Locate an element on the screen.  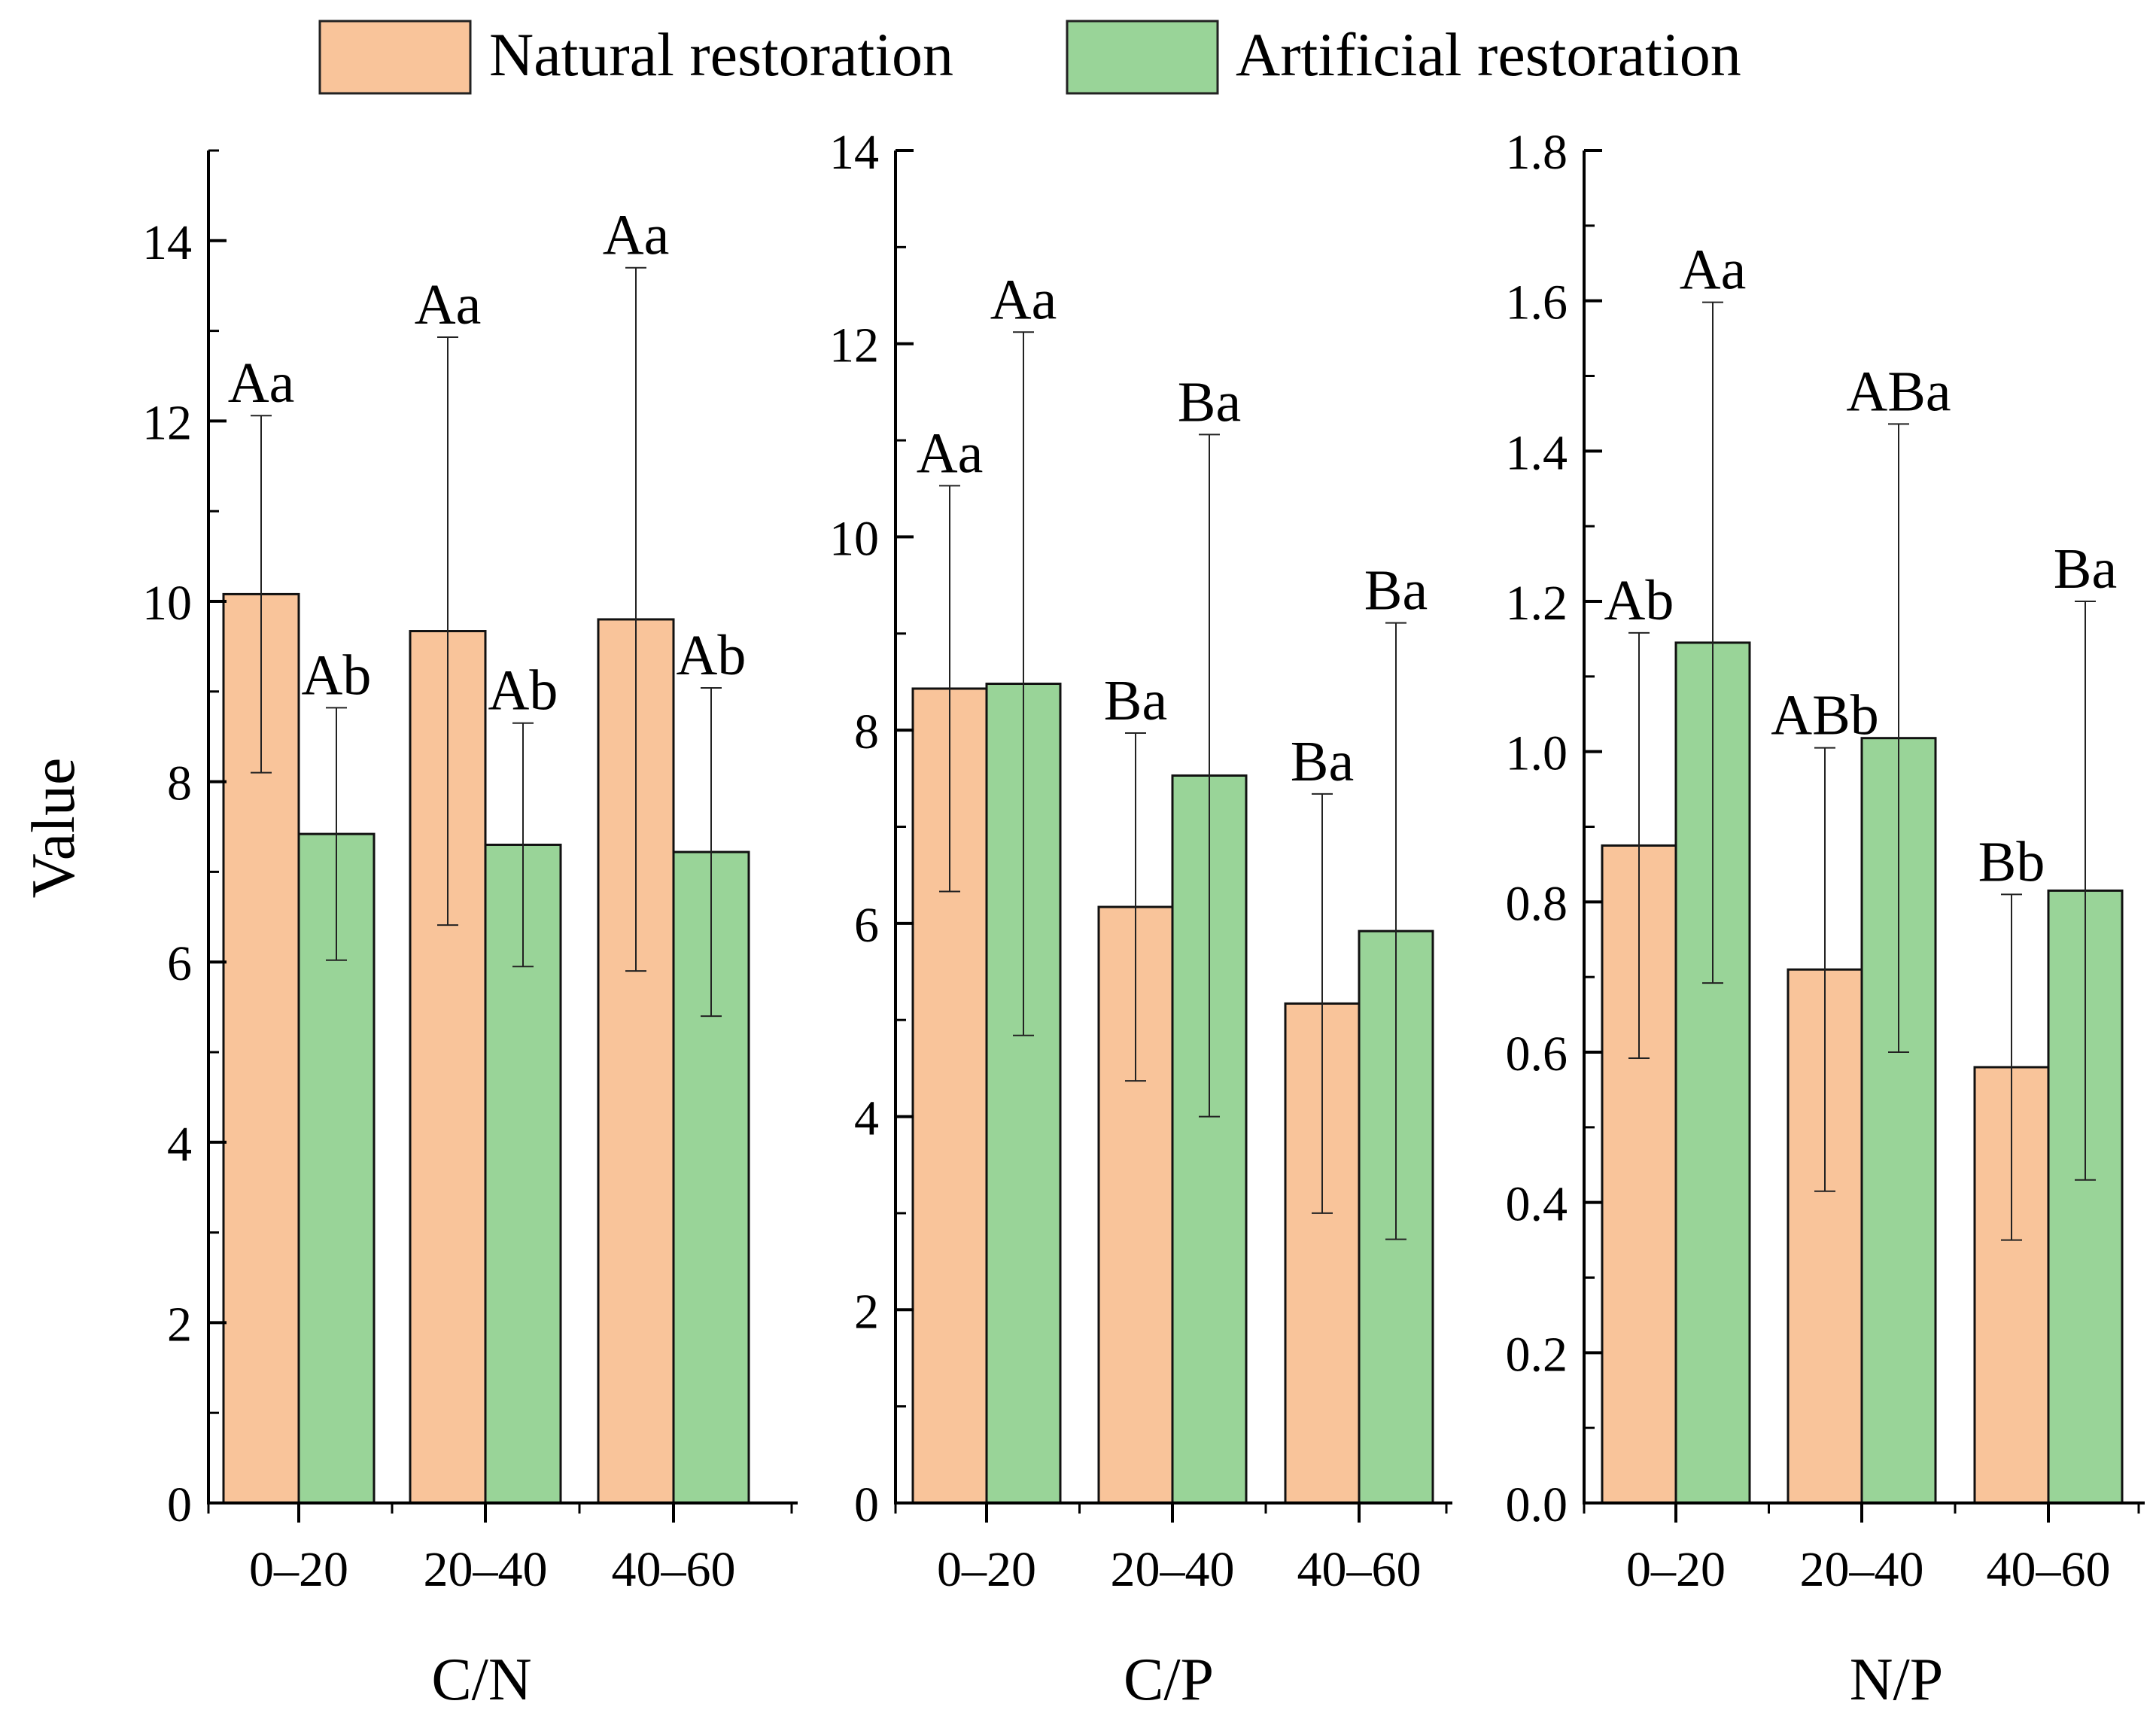
significance-label: ABb is located at coordinates (1825, 715).